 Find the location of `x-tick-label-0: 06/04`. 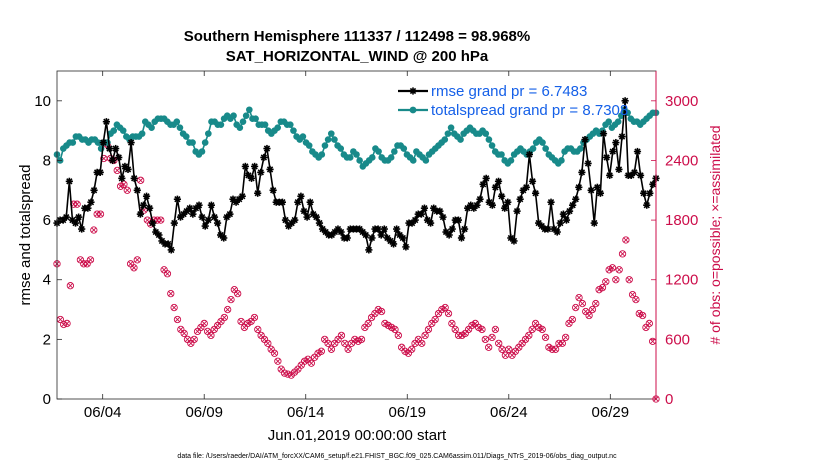

x-tick-label-0: 06/04 is located at coordinates (103, 412).